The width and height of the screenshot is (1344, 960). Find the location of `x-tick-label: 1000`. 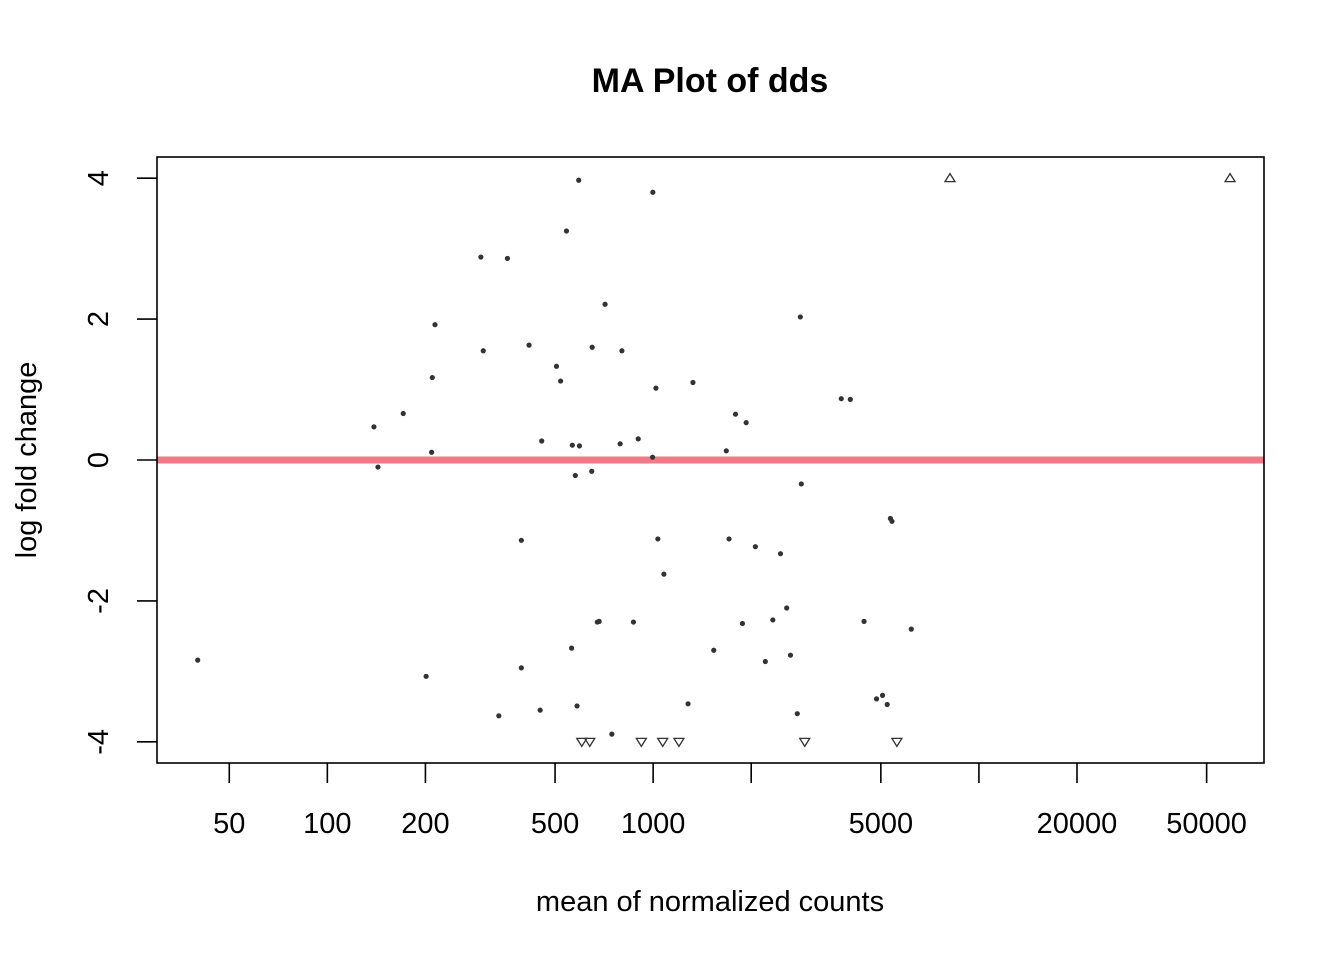

x-tick-label: 1000 is located at coordinates (653, 824).